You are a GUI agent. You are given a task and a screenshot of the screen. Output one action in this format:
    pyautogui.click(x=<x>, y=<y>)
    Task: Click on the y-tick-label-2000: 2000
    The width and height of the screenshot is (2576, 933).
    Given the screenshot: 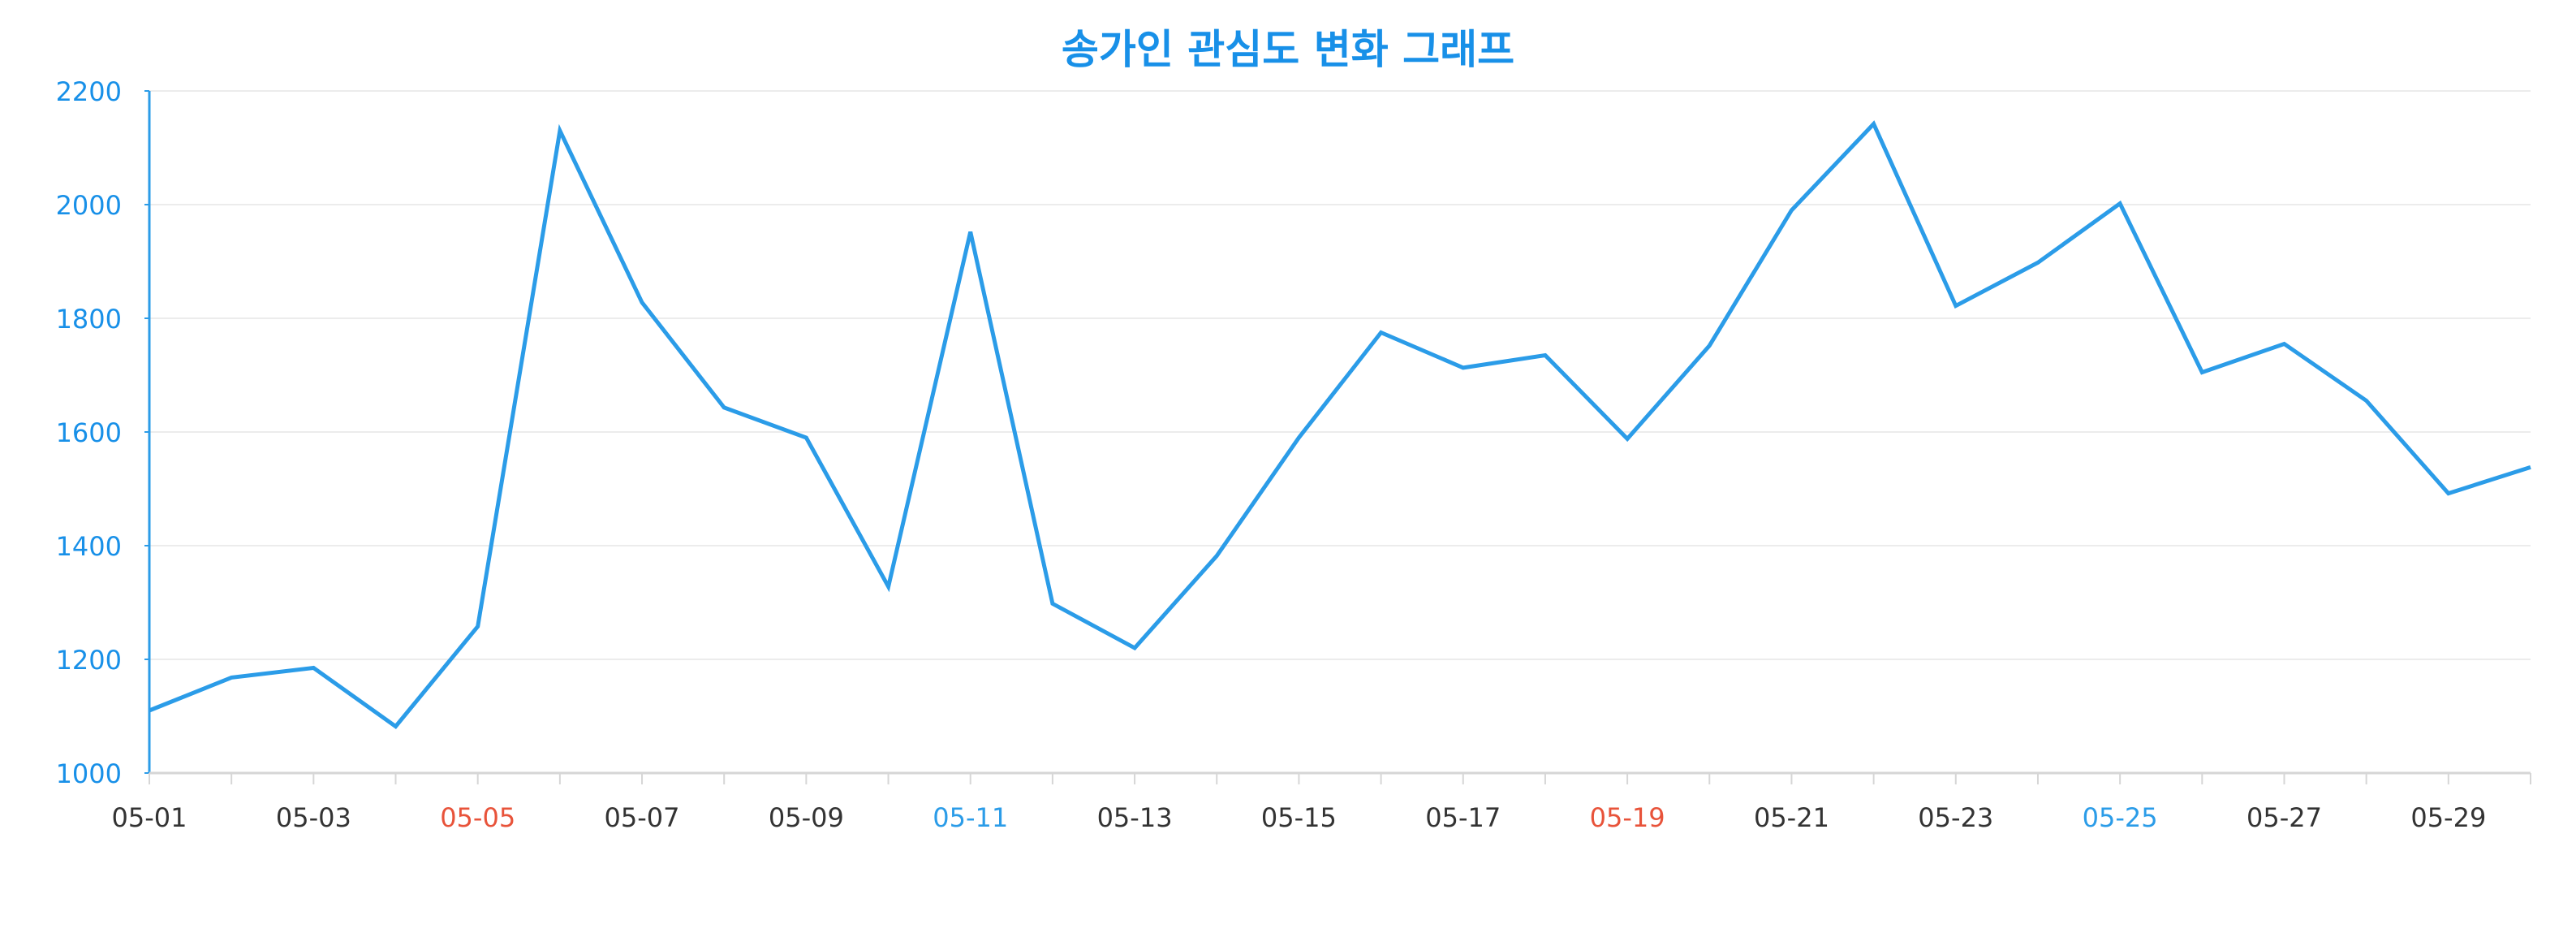 What is the action you would take?
    pyautogui.click(x=89, y=205)
    